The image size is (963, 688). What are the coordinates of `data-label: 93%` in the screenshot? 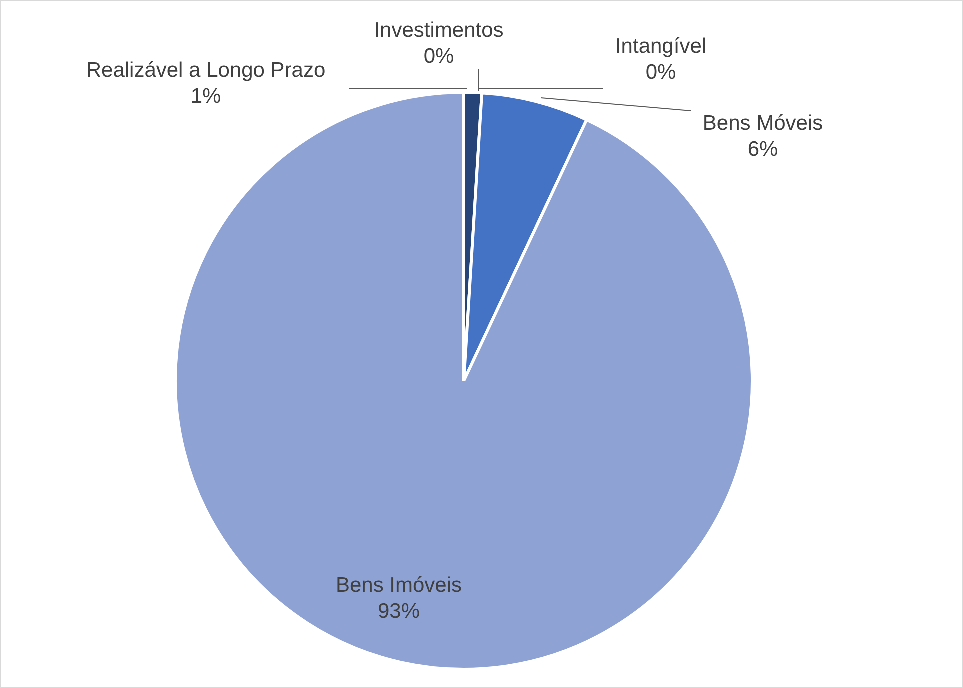 It's located at (399, 611).